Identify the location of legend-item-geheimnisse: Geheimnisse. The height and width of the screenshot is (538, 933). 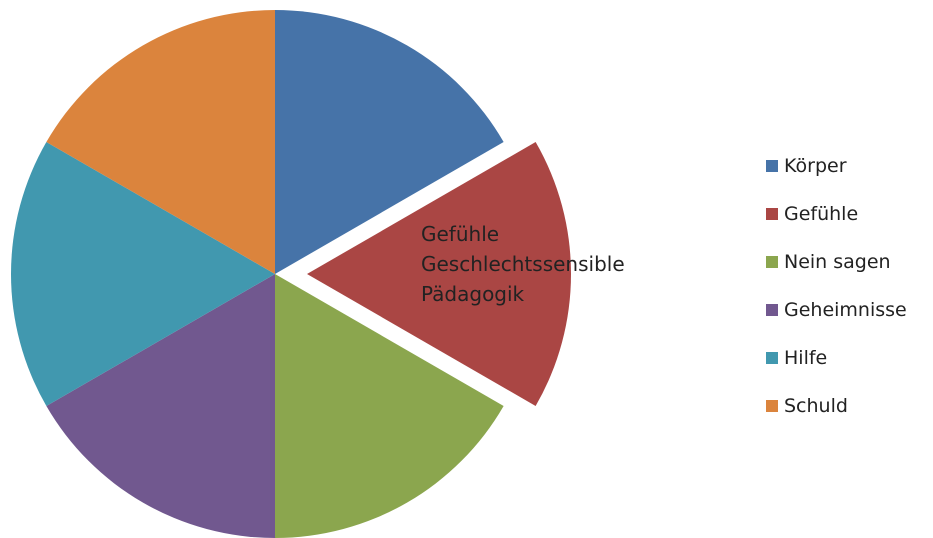
(836, 310).